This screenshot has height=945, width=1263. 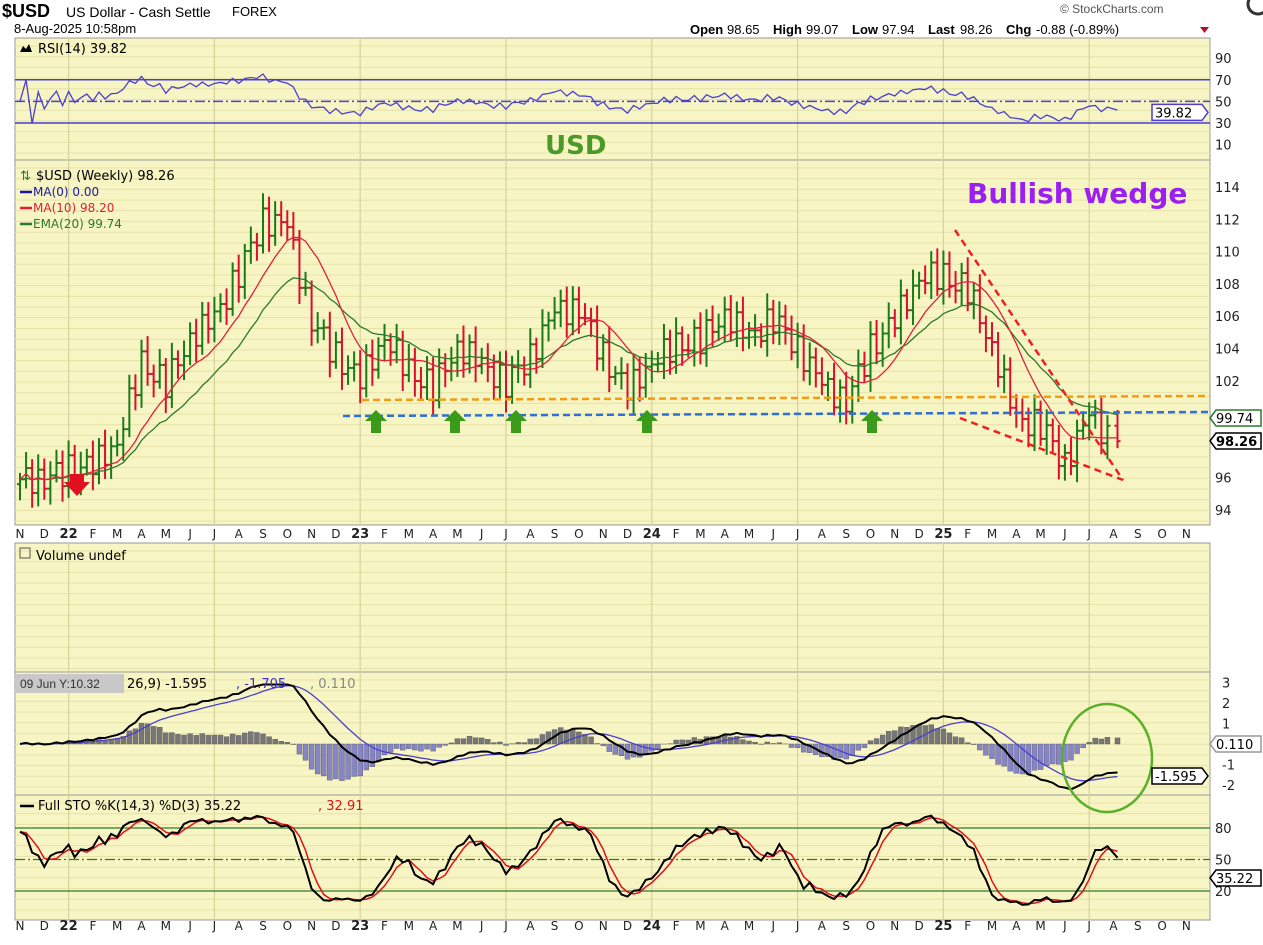 What do you see at coordinates (1173, 113) in the screenshot?
I see `tag-text: 39.82` at bounding box center [1173, 113].